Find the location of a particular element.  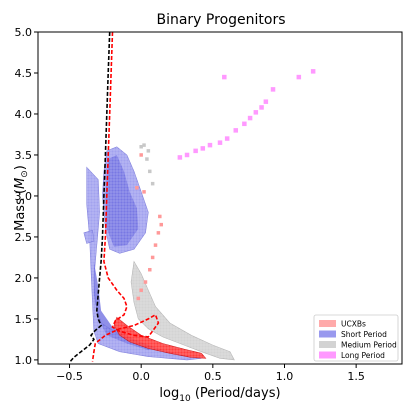

y-tick-label: 4.5 is located at coordinates (24, 73).